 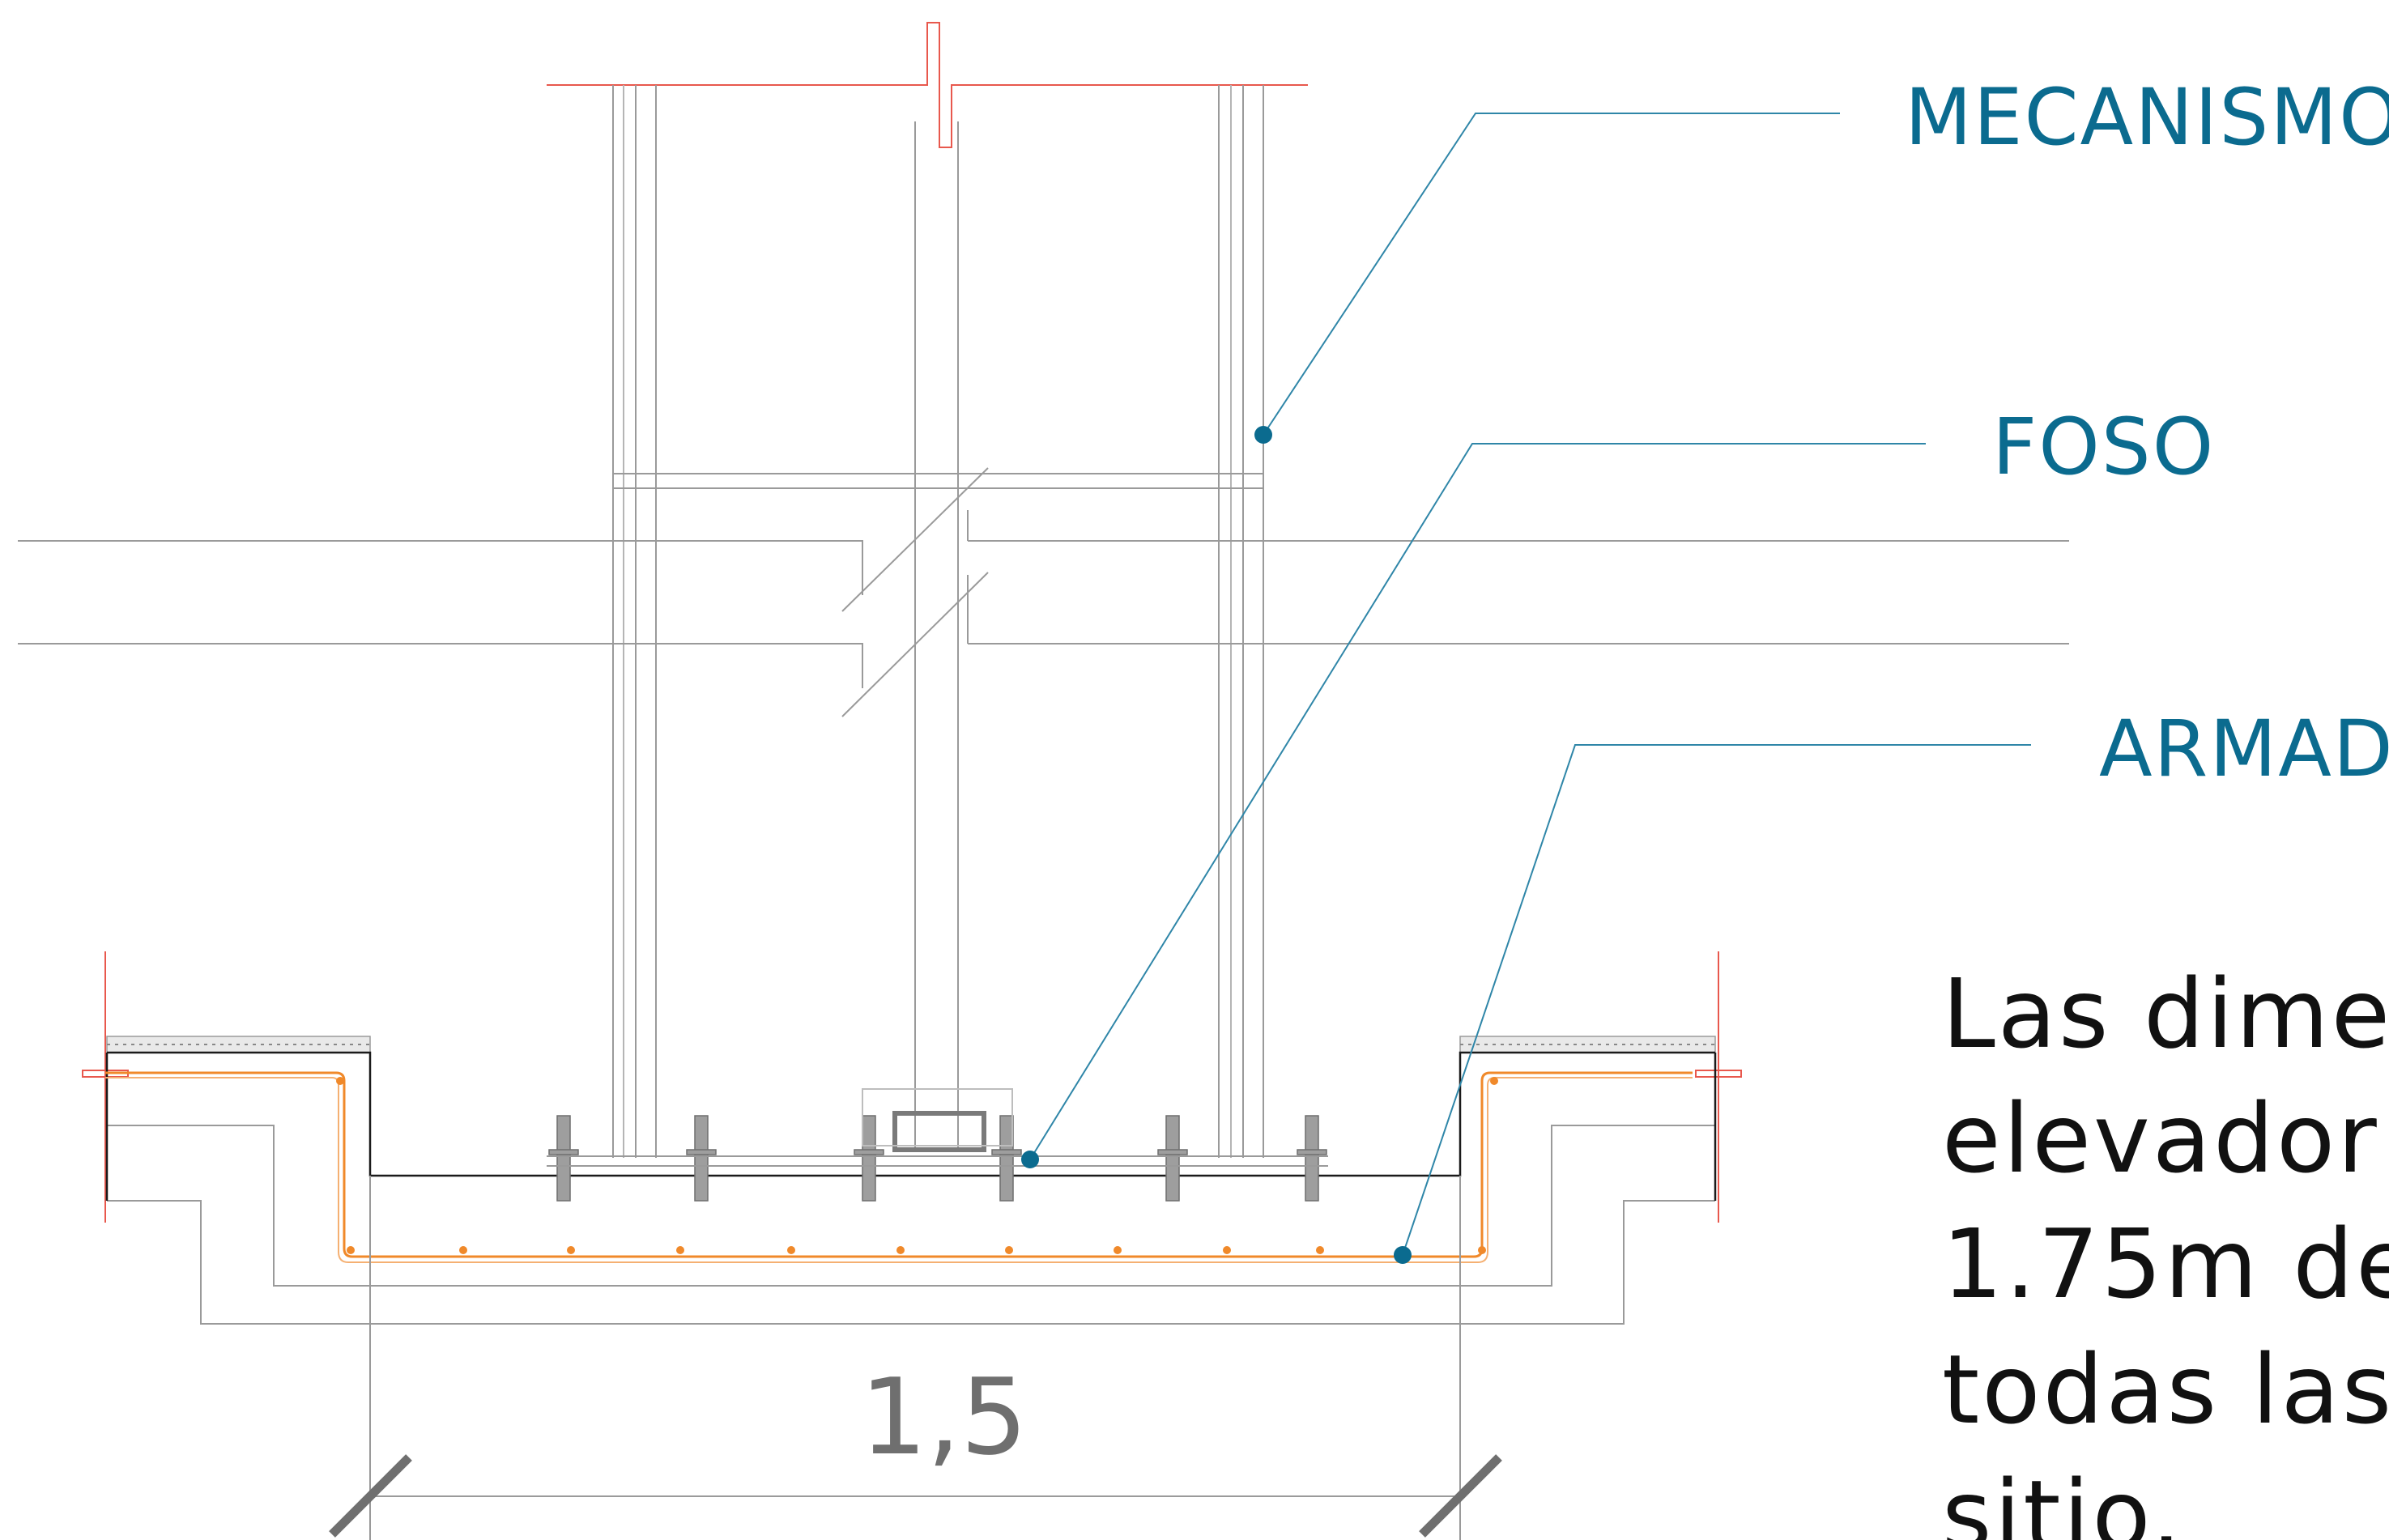 I want to click on top-axis-line, so click(x=927, y=85).